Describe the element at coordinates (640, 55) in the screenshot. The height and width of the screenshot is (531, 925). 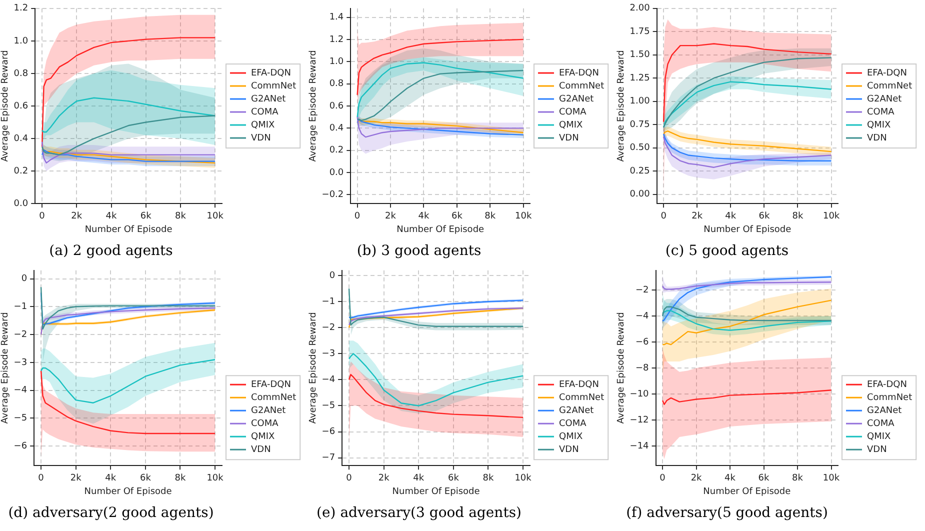
I see `y-tick-label: 1.50` at that location.